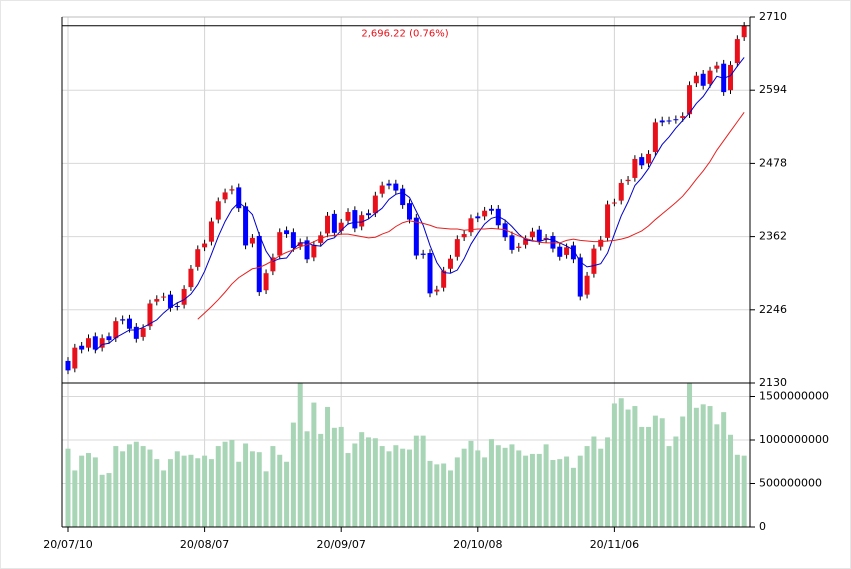 The height and width of the screenshot is (569, 851). What do you see at coordinates (773, 309) in the screenshot?
I see `y-tick-label: 2246` at bounding box center [773, 309].